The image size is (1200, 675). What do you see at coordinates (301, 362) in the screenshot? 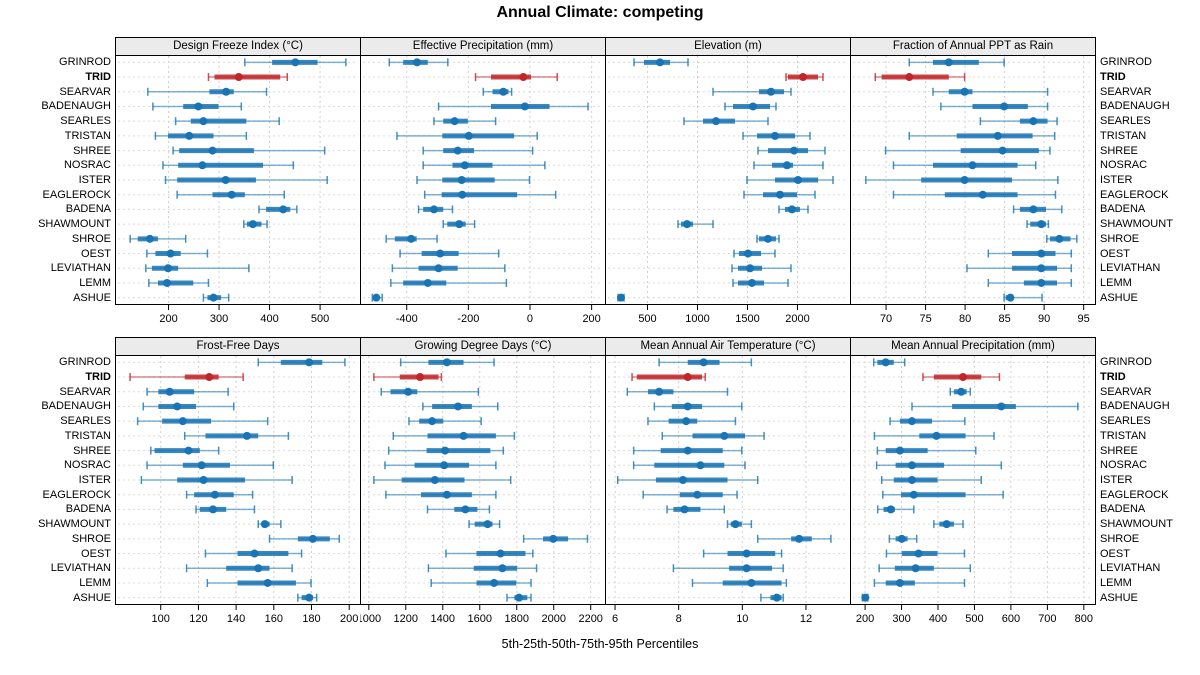
I see `series-grinrod-frost-free-days` at bounding box center [301, 362].